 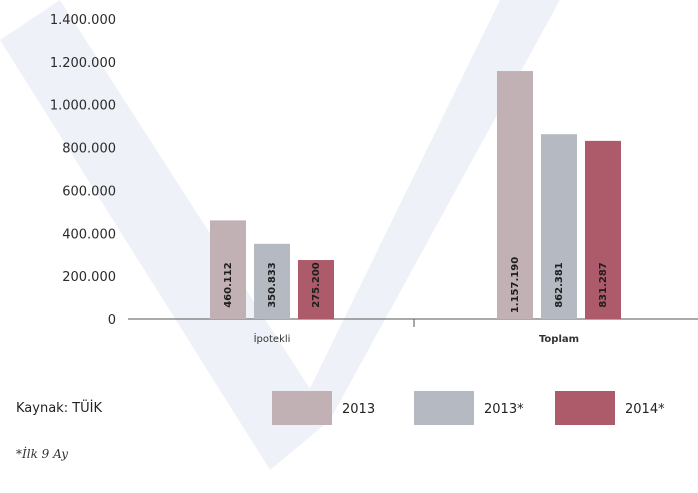 What do you see at coordinates (83, 106) in the screenshot?
I see `y-tick-label: 1.000.000` at bounding box center [83, 106].